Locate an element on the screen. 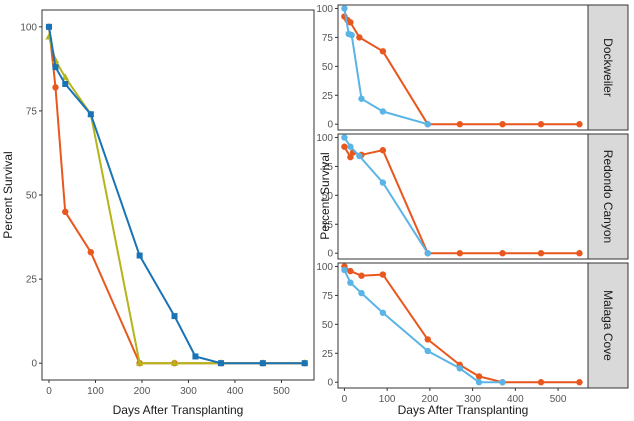  facet-strip-label: Redondo Canyon is located at coordinates (608, 196).